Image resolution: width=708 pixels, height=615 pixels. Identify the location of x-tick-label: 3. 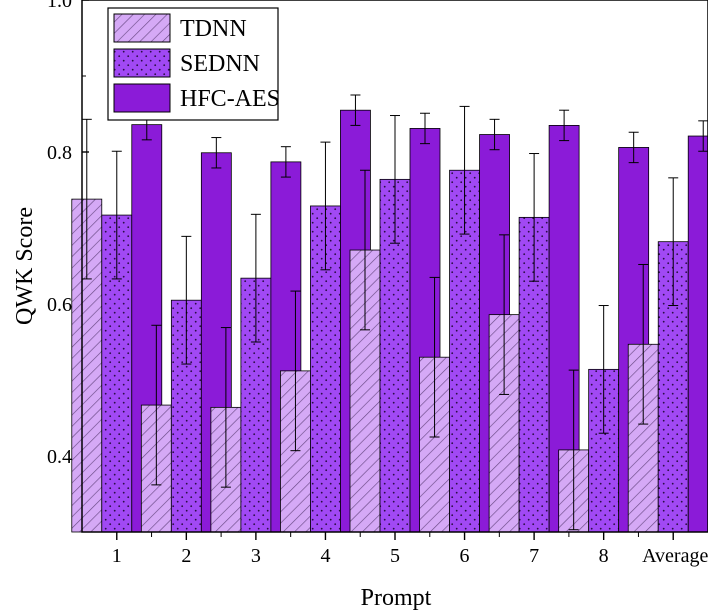
(256, 556).